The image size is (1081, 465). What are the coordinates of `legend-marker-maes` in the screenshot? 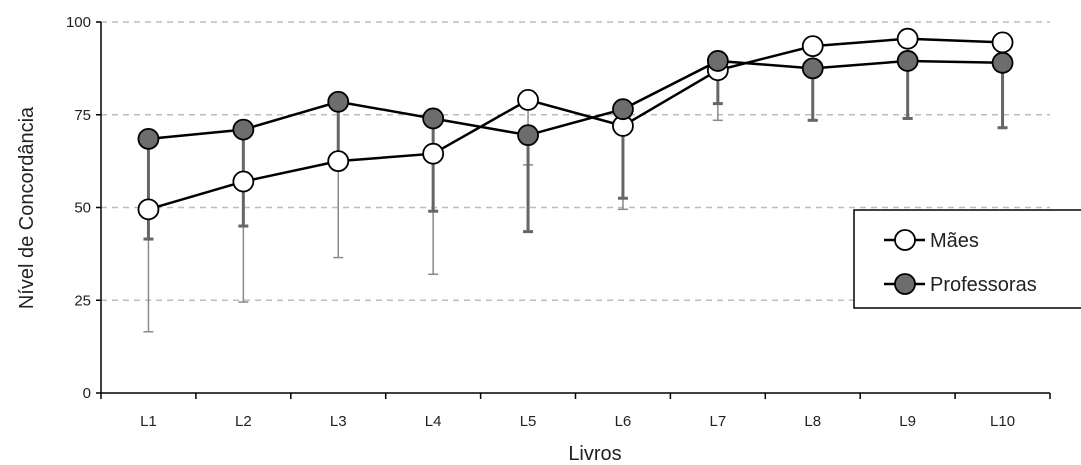 It's located at (905, 240).